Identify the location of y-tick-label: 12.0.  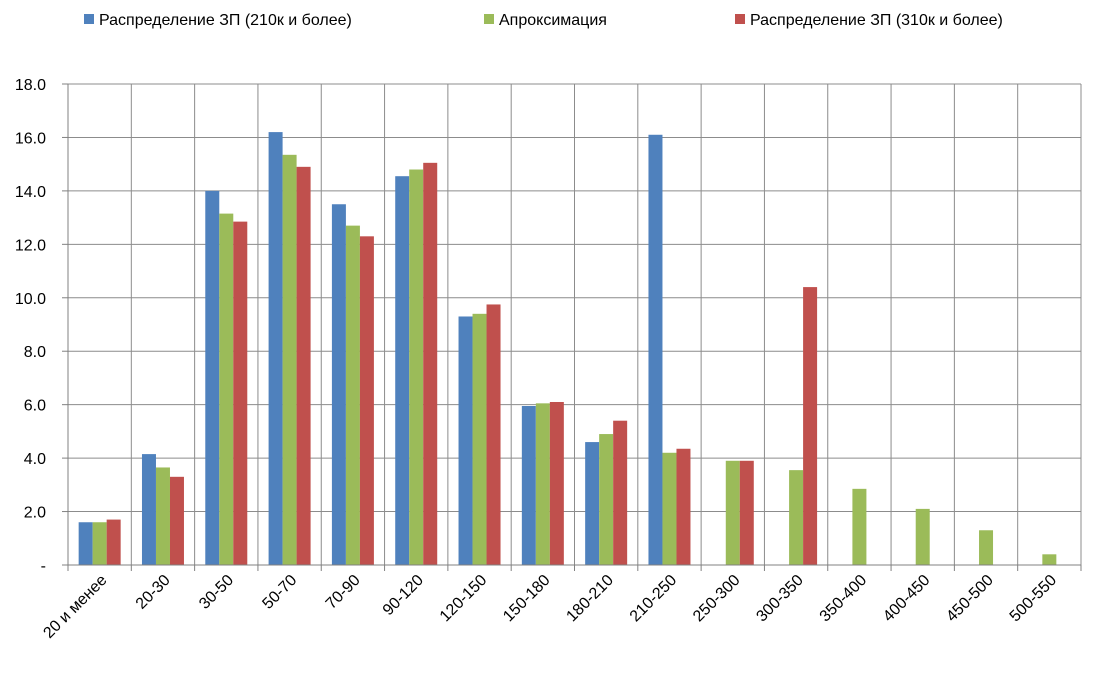
(30, 245).